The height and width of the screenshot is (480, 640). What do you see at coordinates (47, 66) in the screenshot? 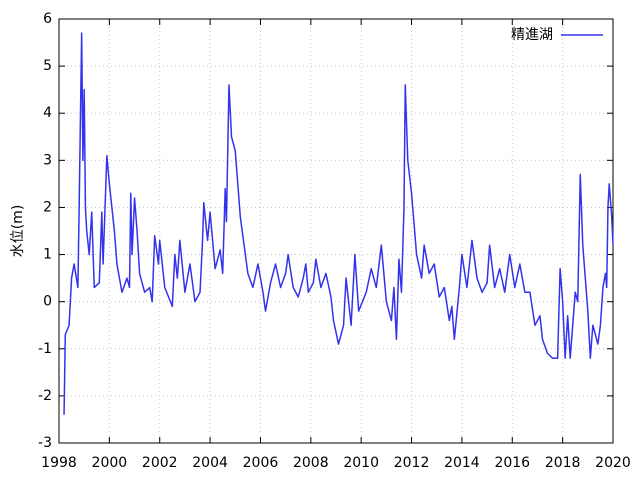
I see `y-tick-label: 5` at bounding box center [47, 66].